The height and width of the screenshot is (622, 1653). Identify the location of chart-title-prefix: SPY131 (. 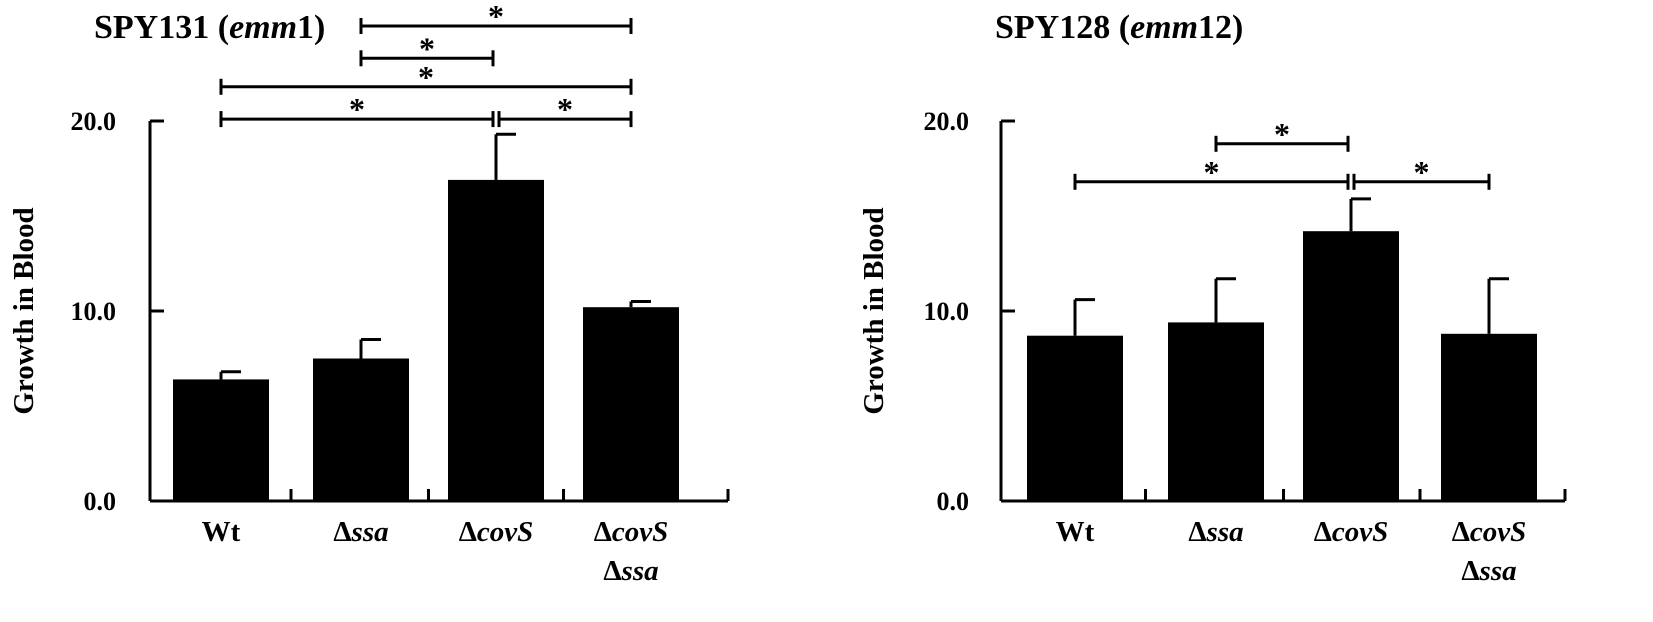
(161, 27).